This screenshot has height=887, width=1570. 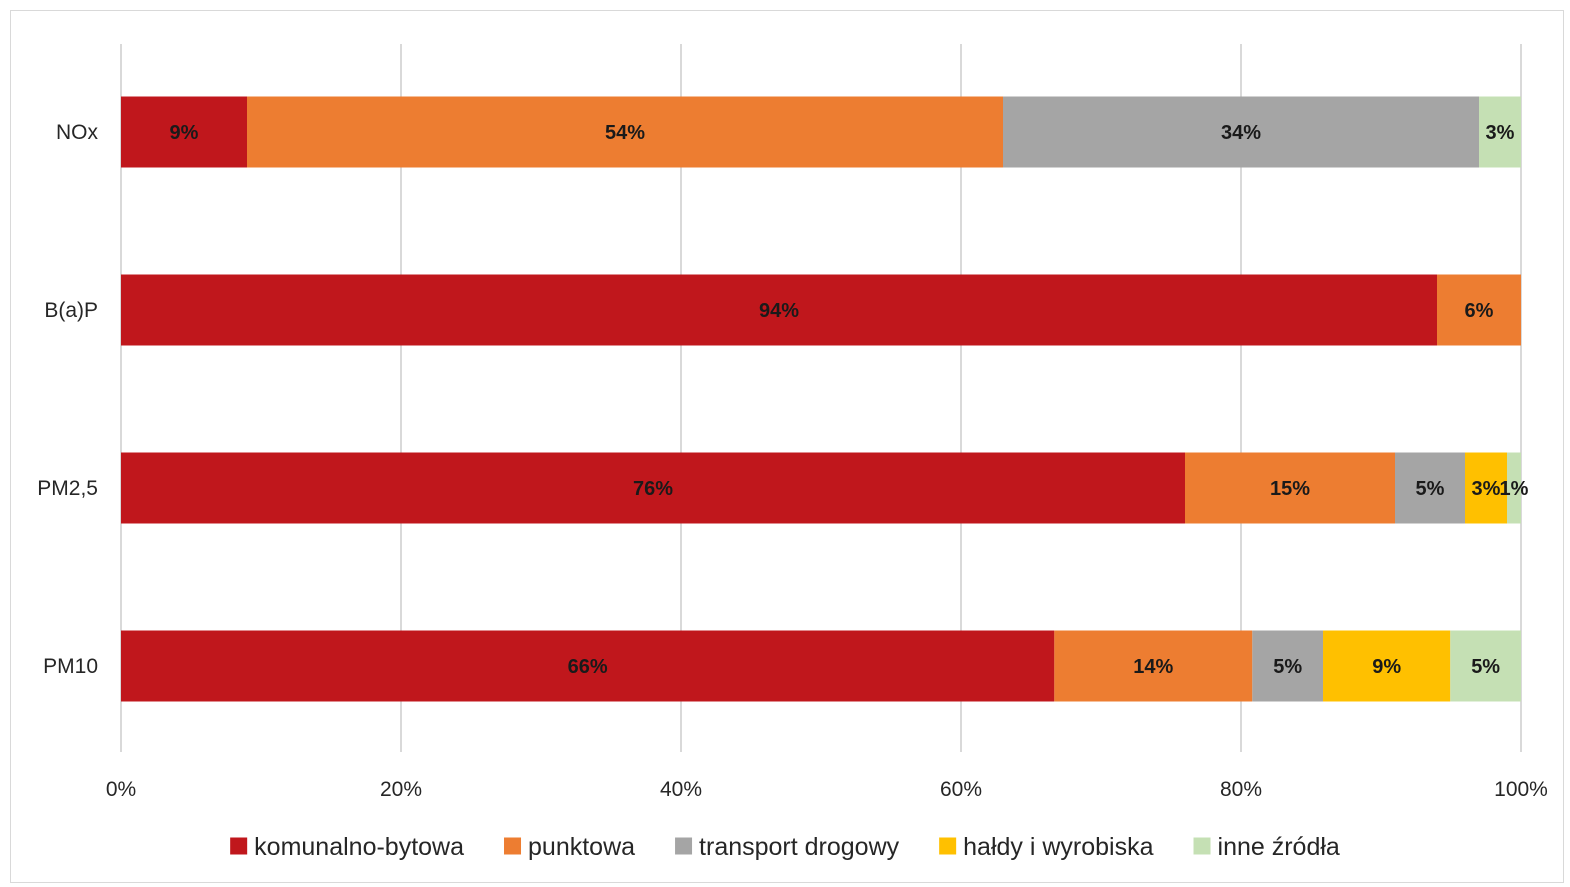 I want to click on bar-nox-transport-drogowy, so click(x=1241, y=132).